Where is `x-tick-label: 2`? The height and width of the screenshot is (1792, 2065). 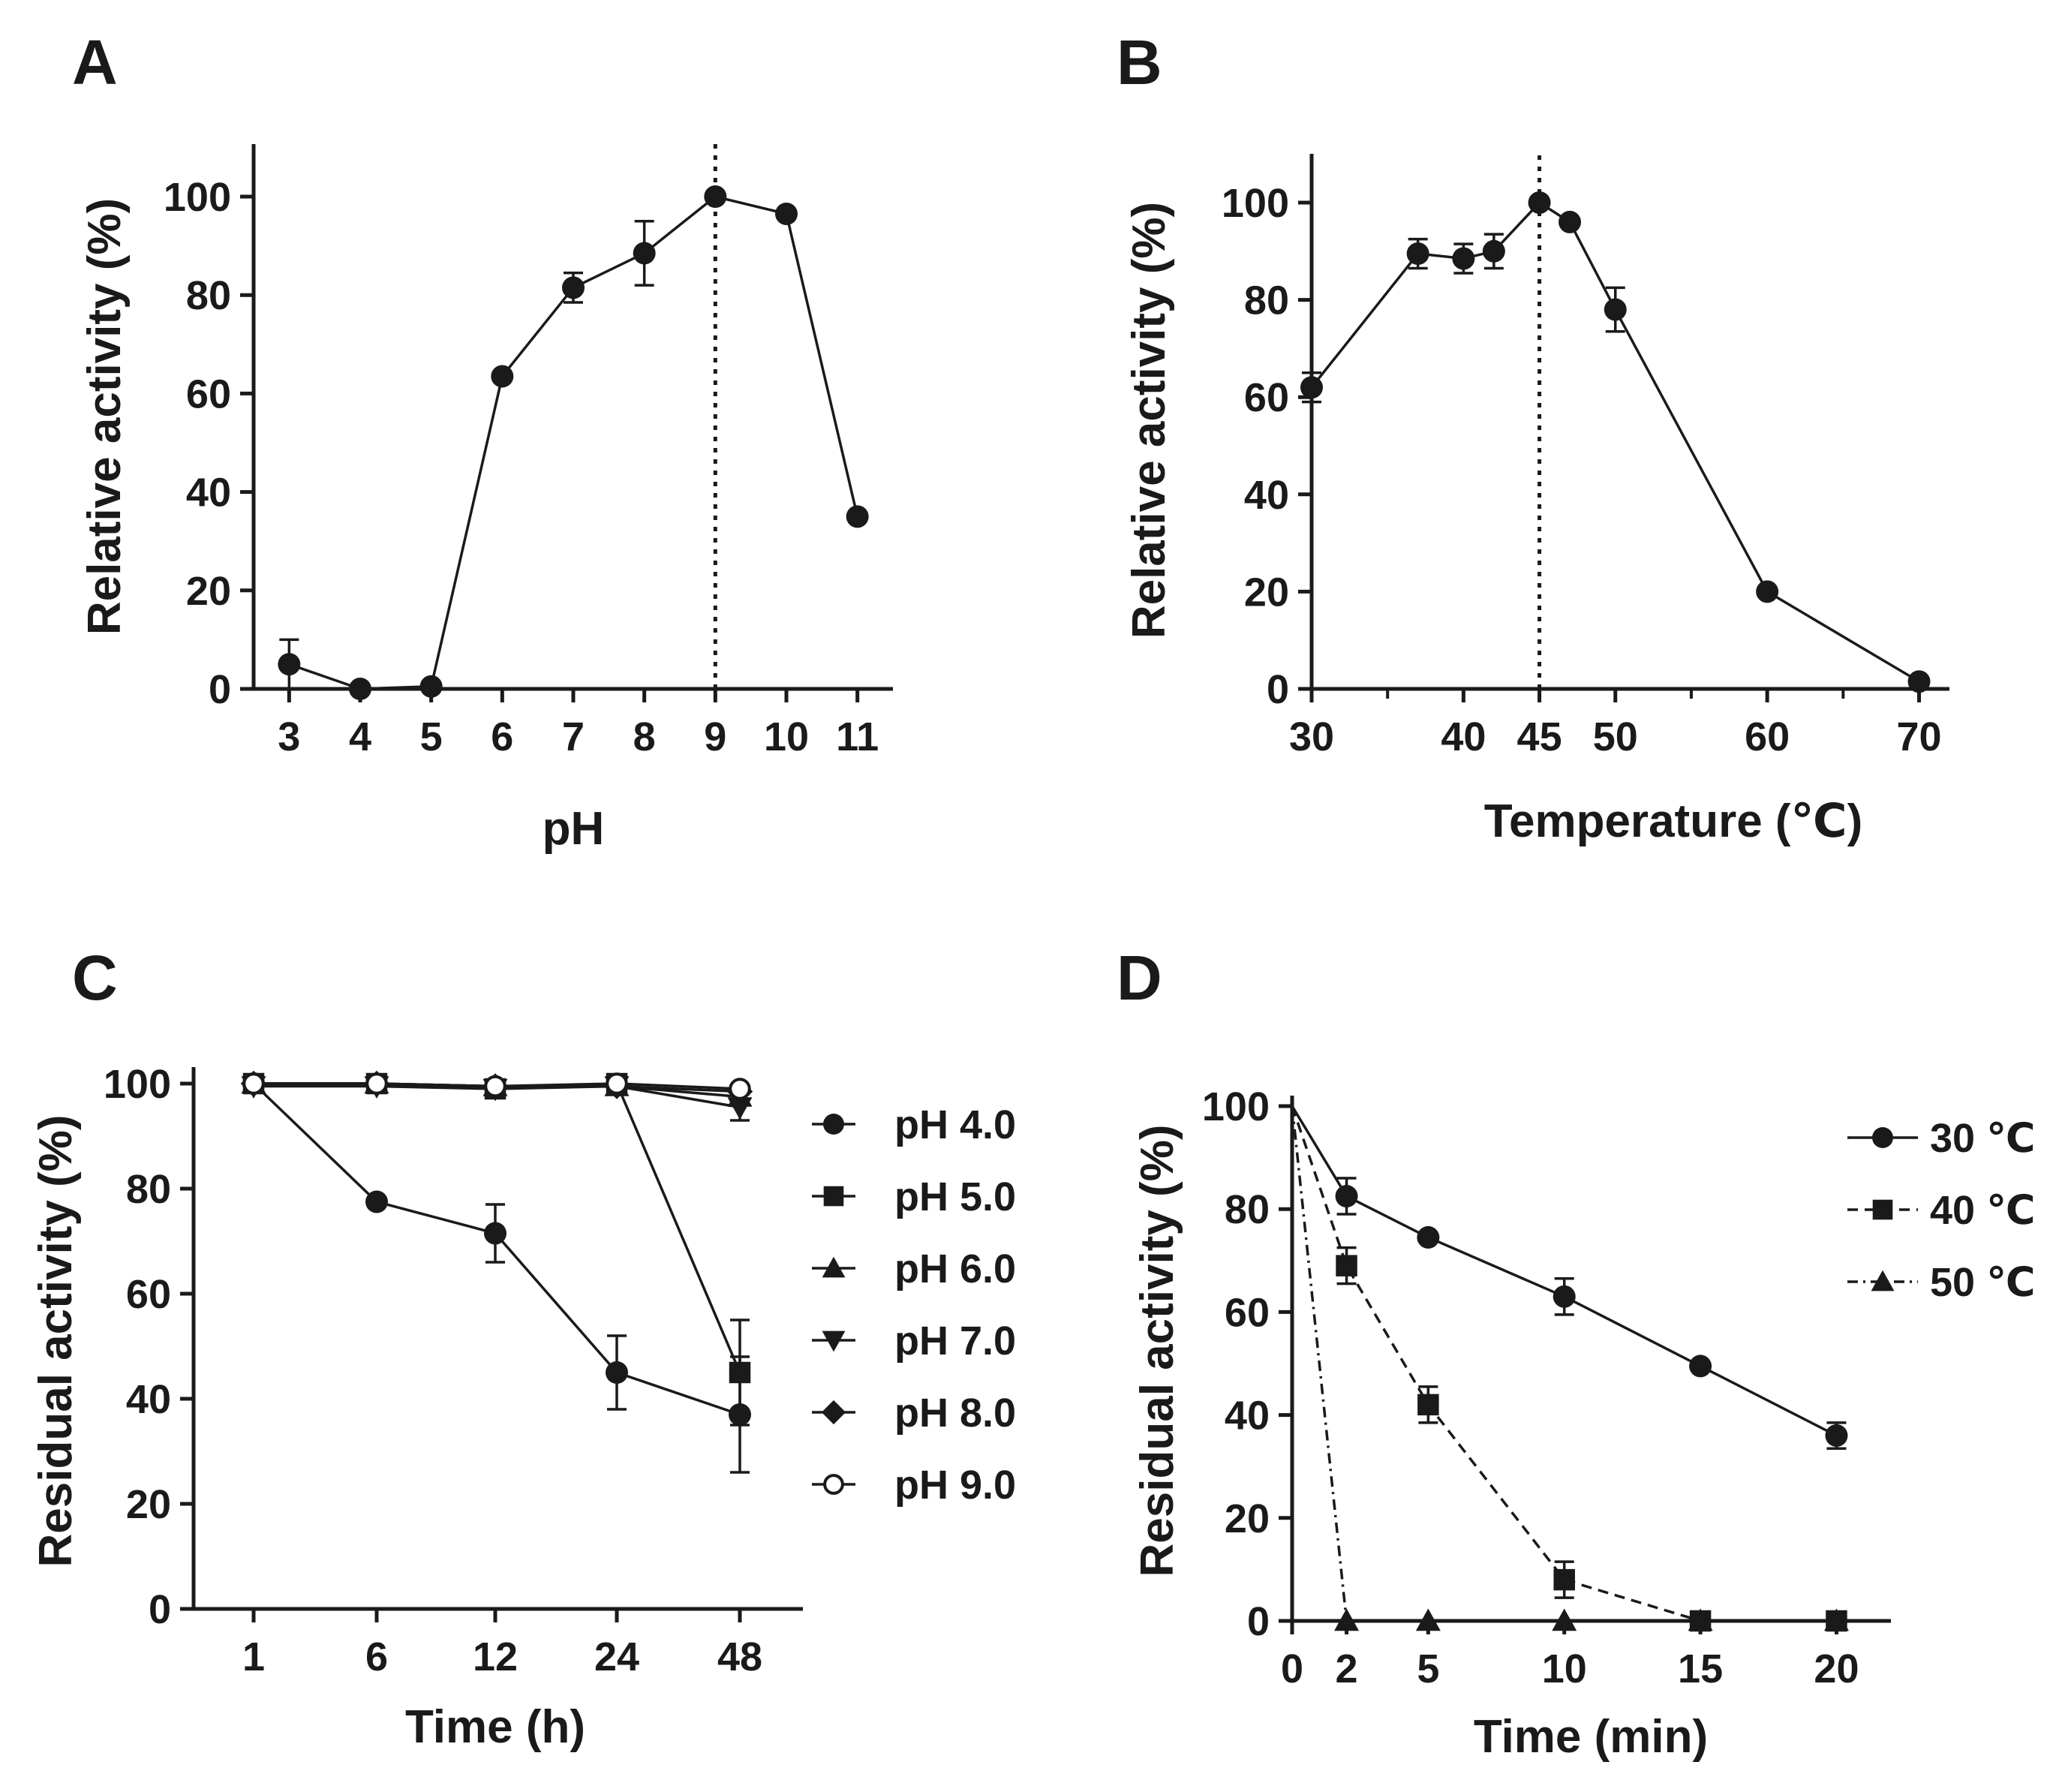
x-tick-label: 2 is located at coordinates (1347, 1668).